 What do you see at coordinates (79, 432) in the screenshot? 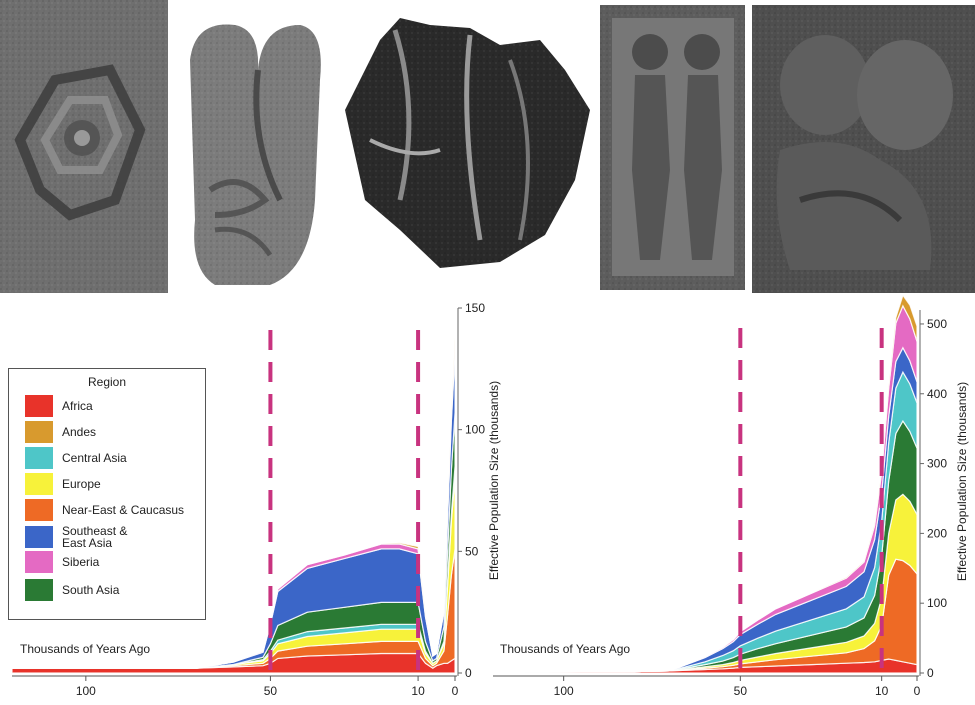
I see `legend-label: Andes` at bounding box center [79, 432].